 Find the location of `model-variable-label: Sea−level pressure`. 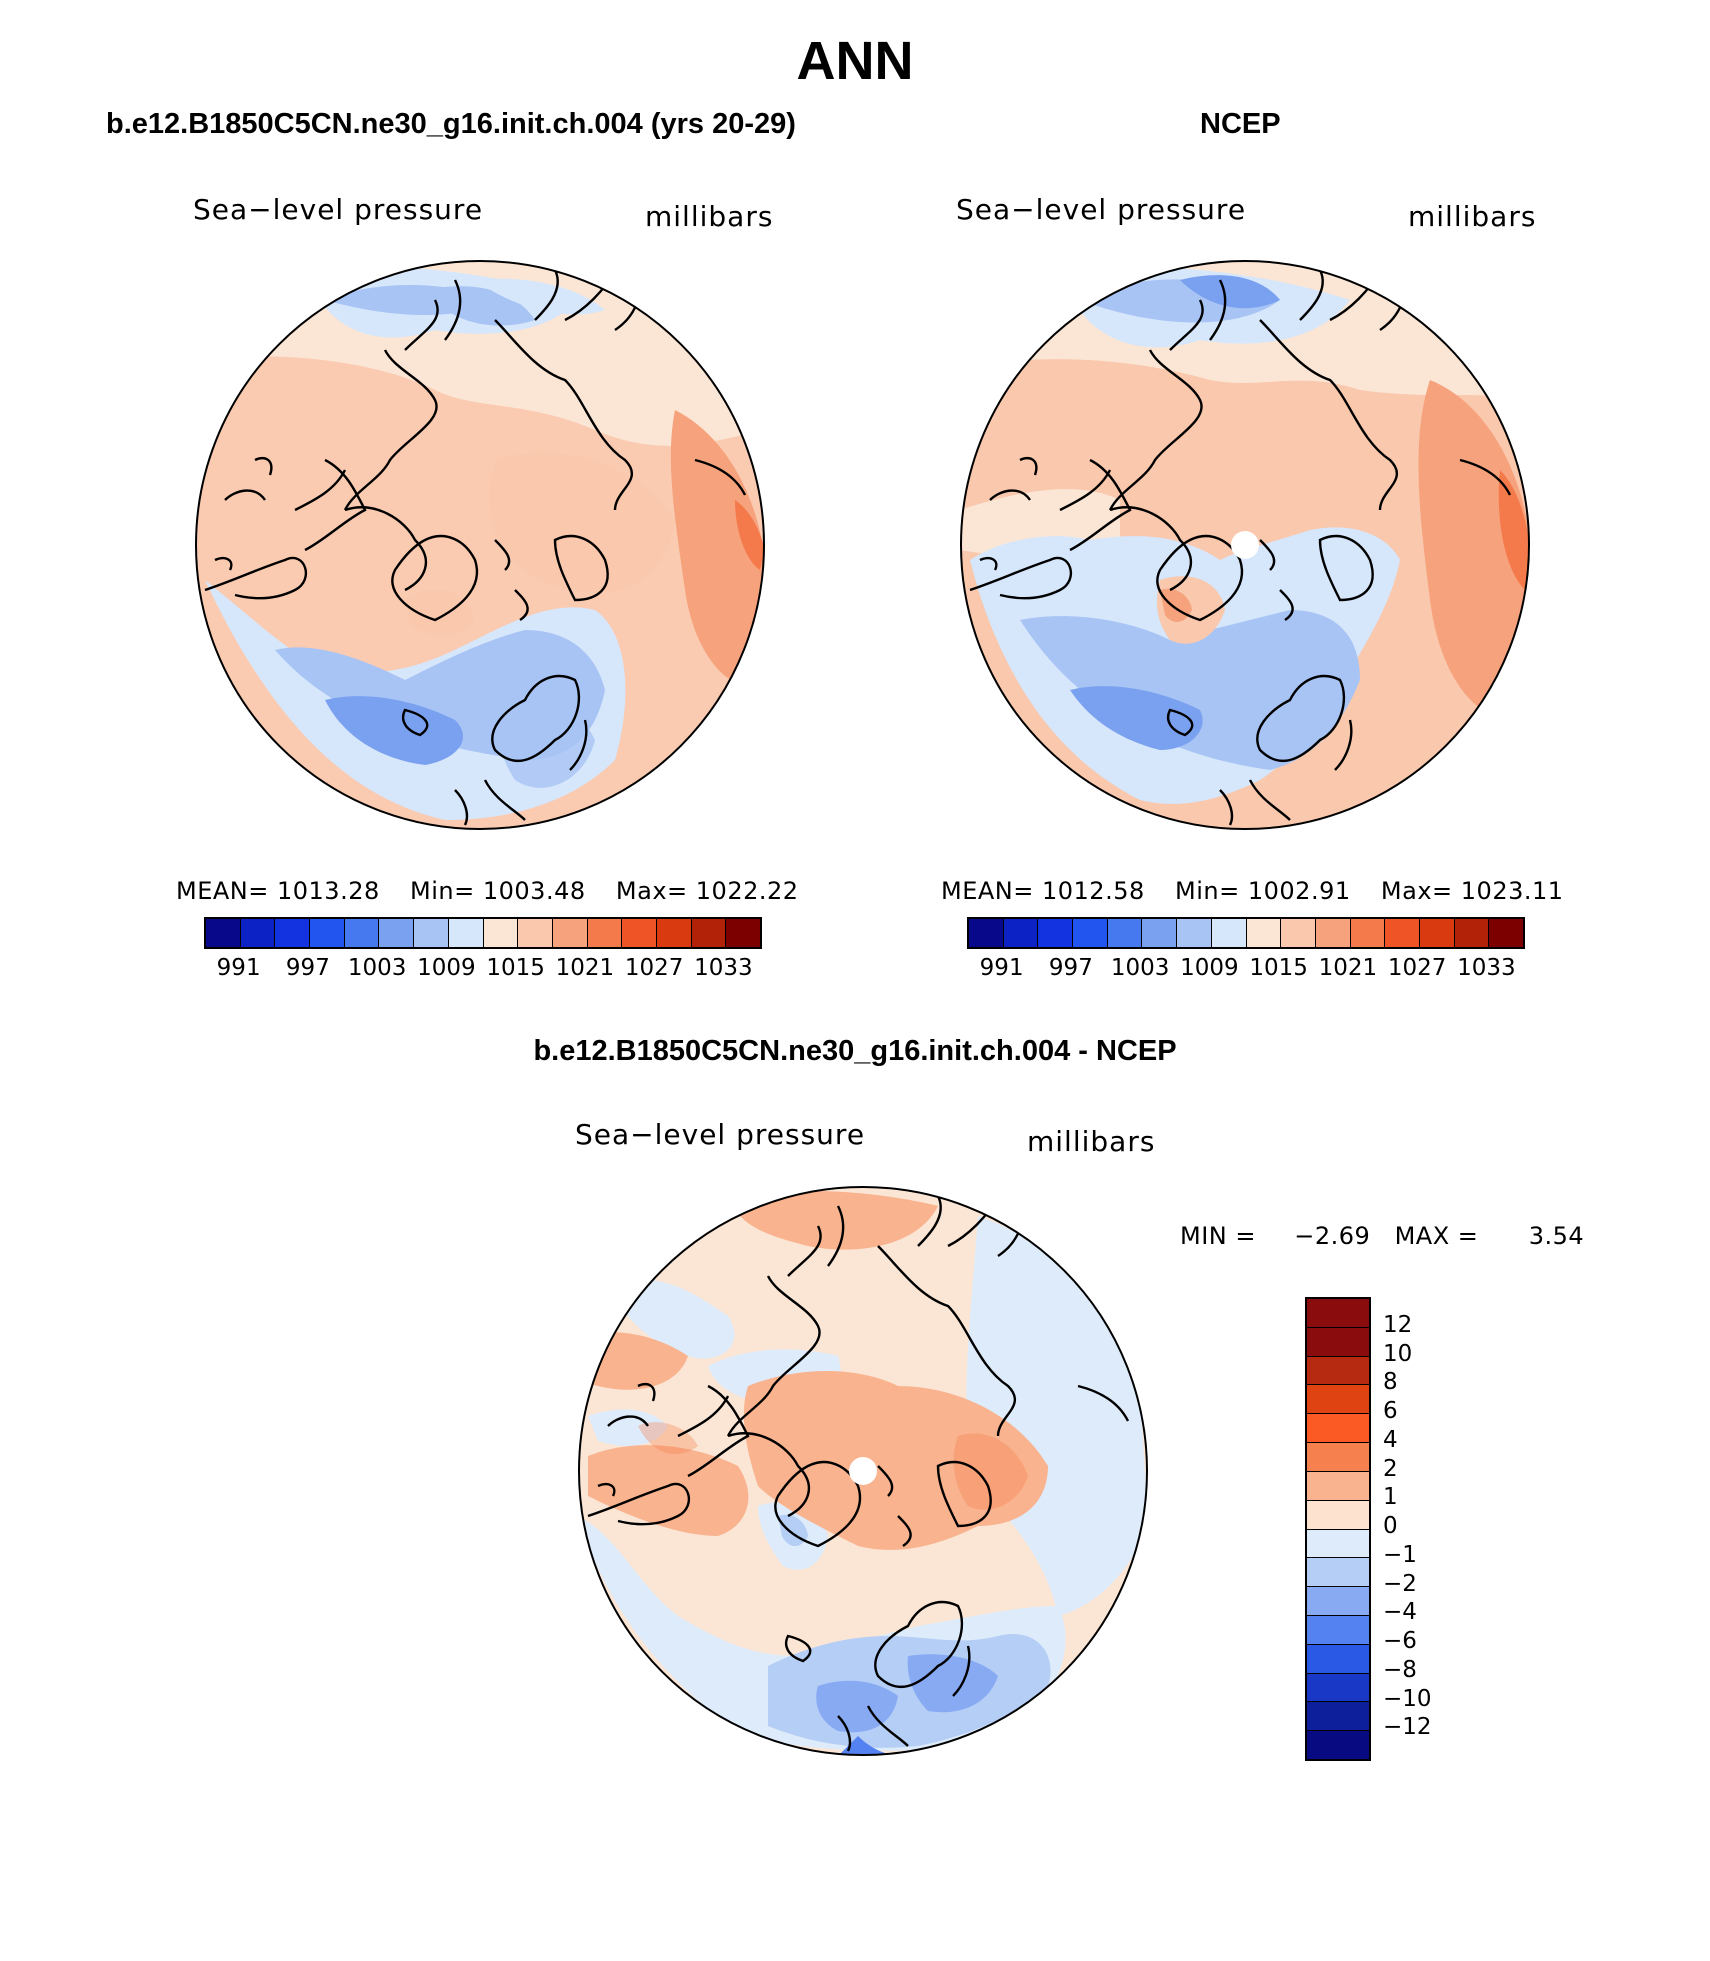

model-variable-label: Sea−level pressure is located at coordinates (338, 209).